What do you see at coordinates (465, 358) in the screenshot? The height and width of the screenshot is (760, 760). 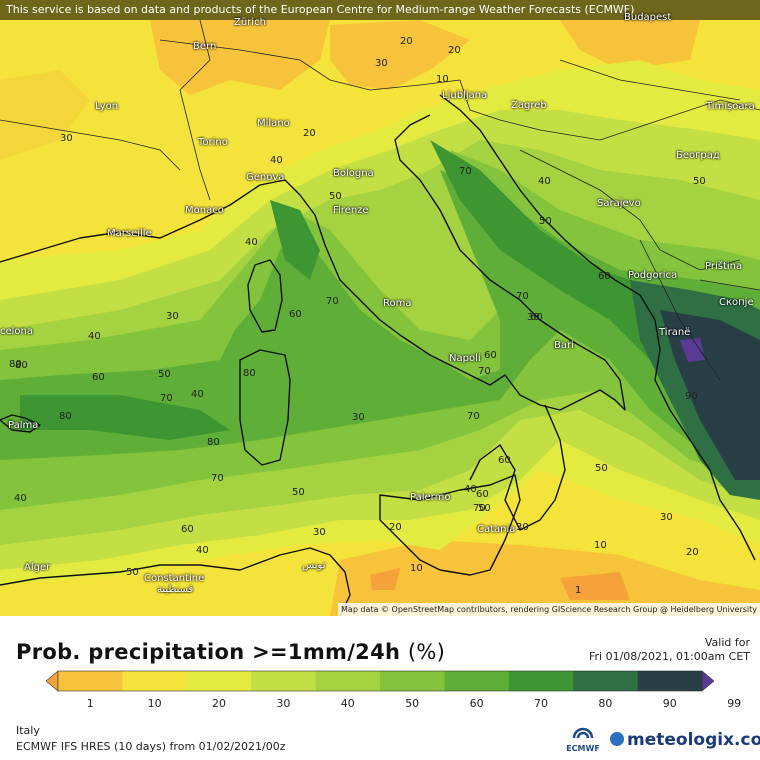 I see `city-name: Napoli` at bounding box center [465, 358].